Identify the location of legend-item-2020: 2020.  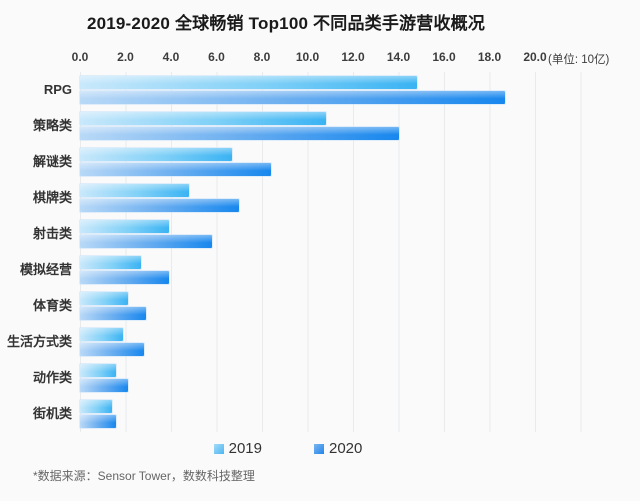
(338, 448).